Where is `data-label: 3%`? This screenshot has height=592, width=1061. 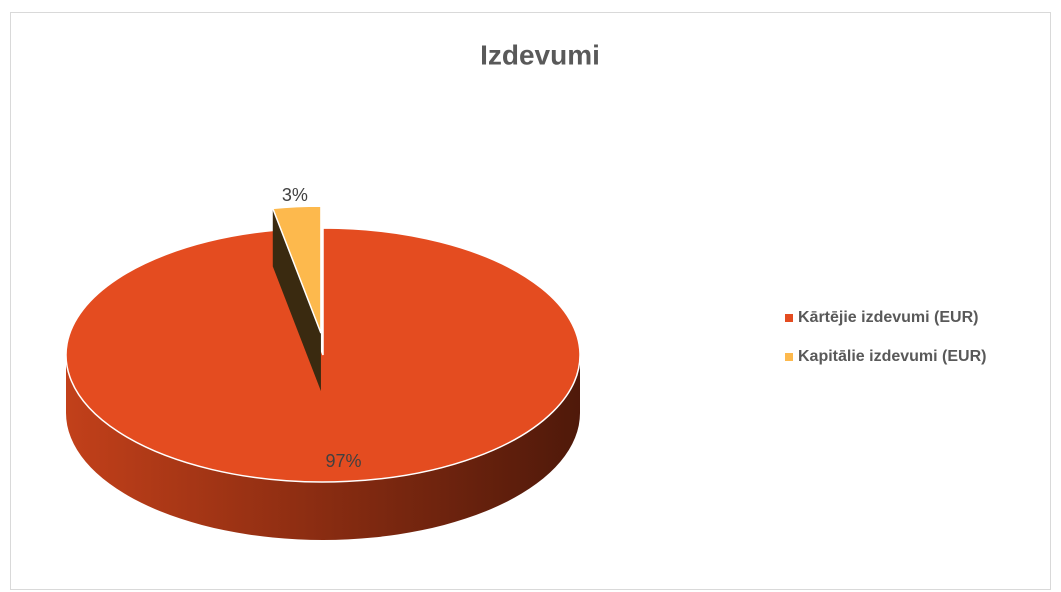 data-label: 3% is located at coordinates (295, 195).